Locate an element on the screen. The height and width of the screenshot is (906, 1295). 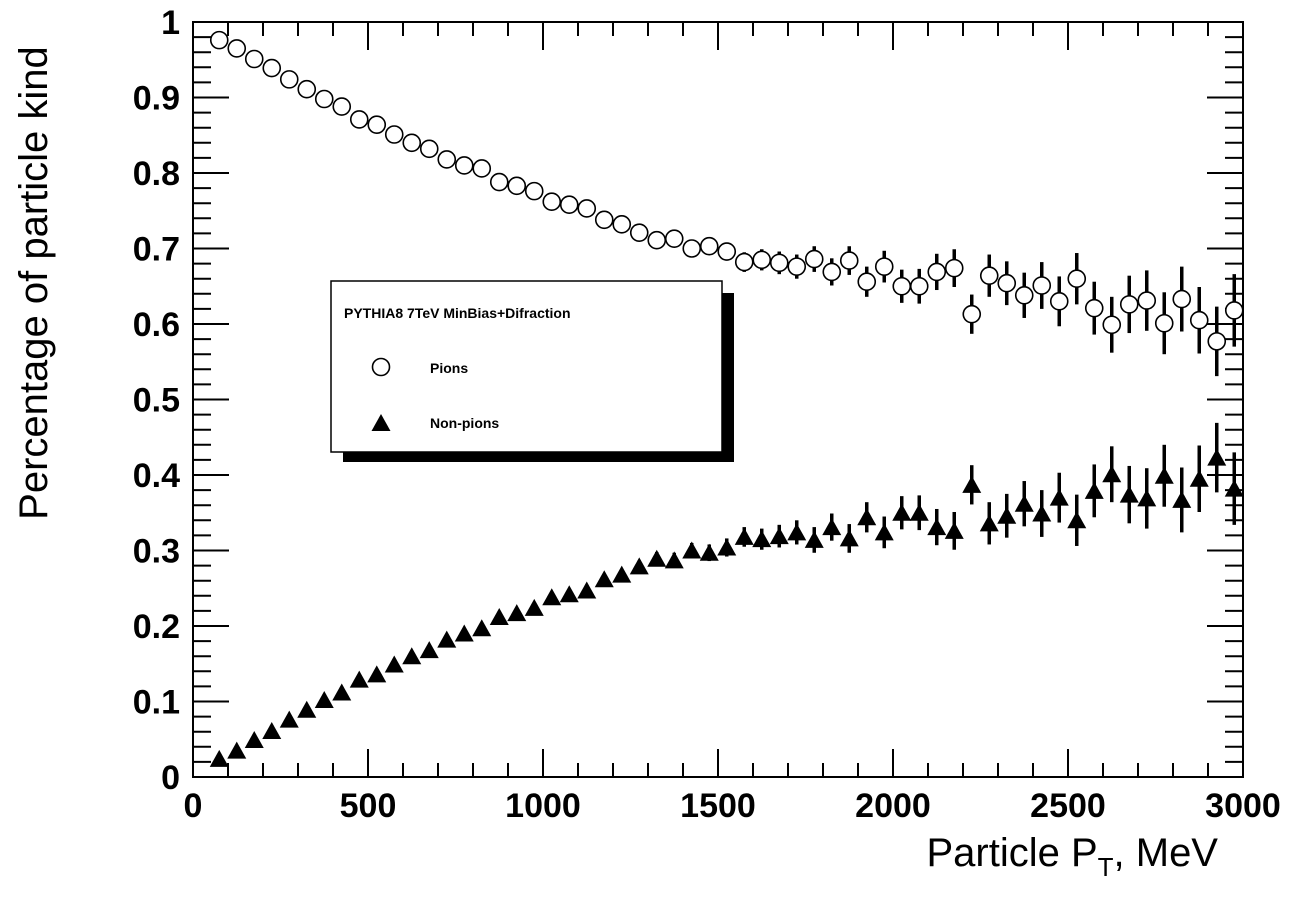
legend-non-pions-marker is located at coordinates (381, 422).